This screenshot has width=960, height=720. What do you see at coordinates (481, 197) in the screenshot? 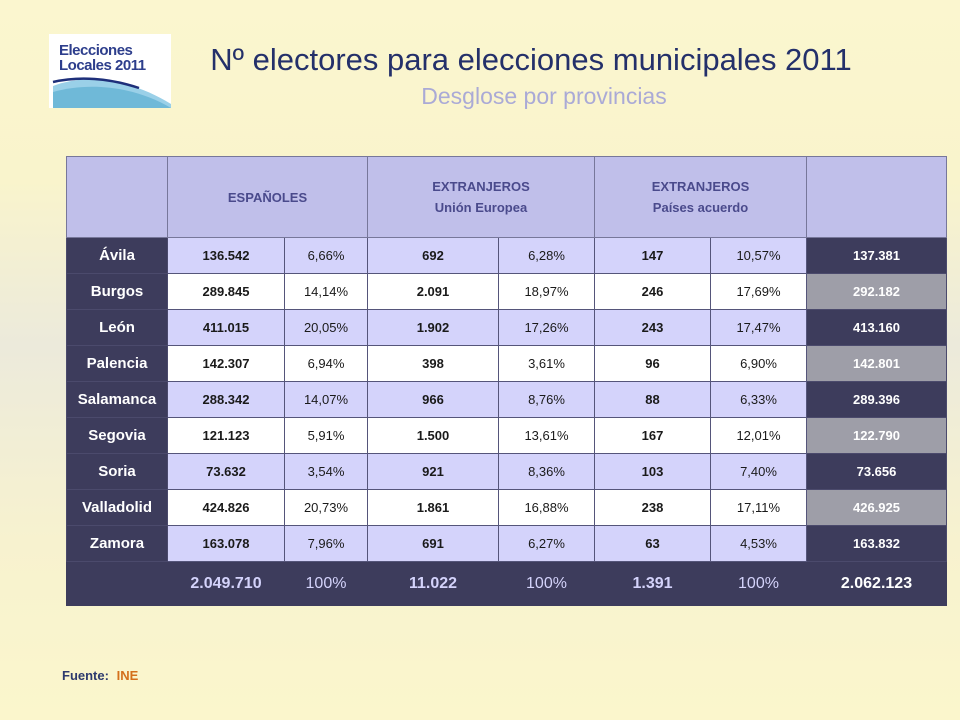
I see `header-extranjeros-ue: EXTRANJEROS Unión Europea` at bounding box center [481, 197].